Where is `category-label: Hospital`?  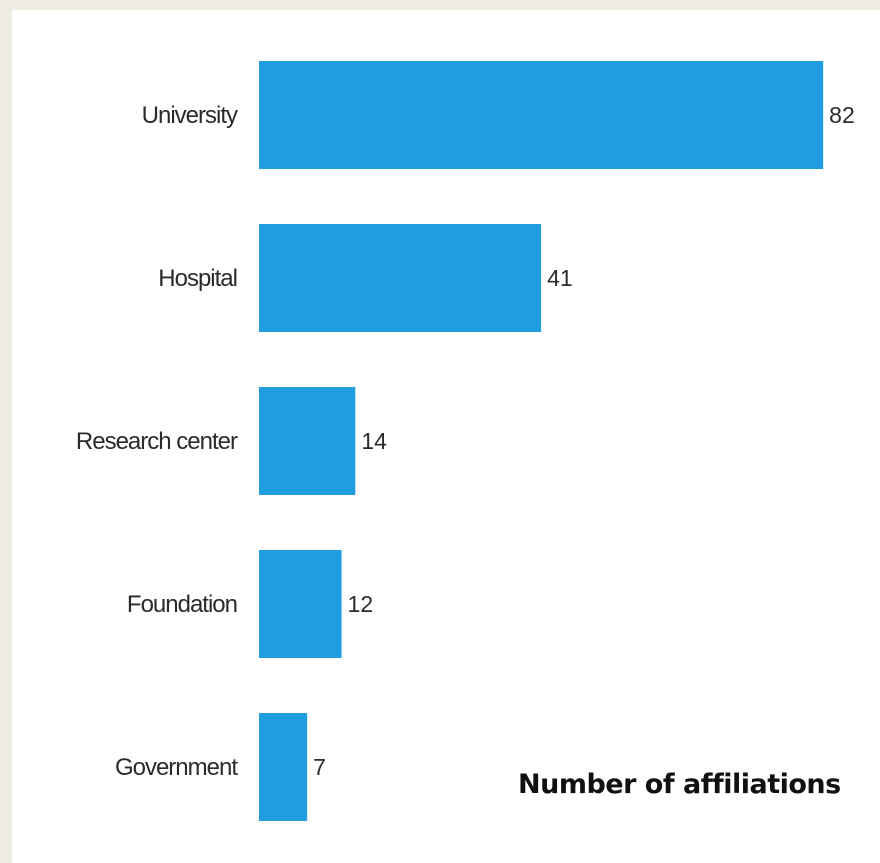
category-label: Hospital is located at coordinates (197, 278).